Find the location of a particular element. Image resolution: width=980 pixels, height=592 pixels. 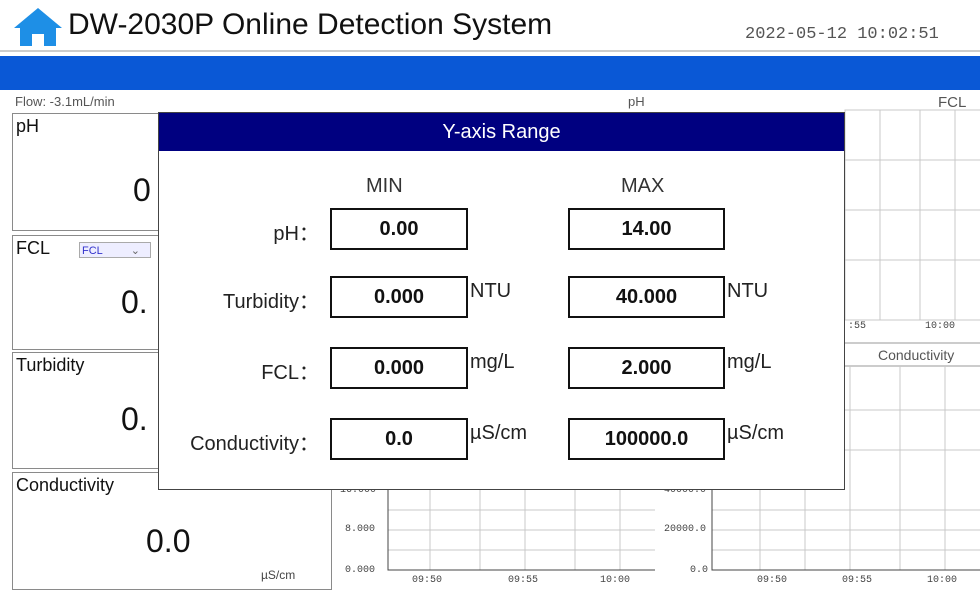

column-header: MAX is located at coordinates (643, 186).